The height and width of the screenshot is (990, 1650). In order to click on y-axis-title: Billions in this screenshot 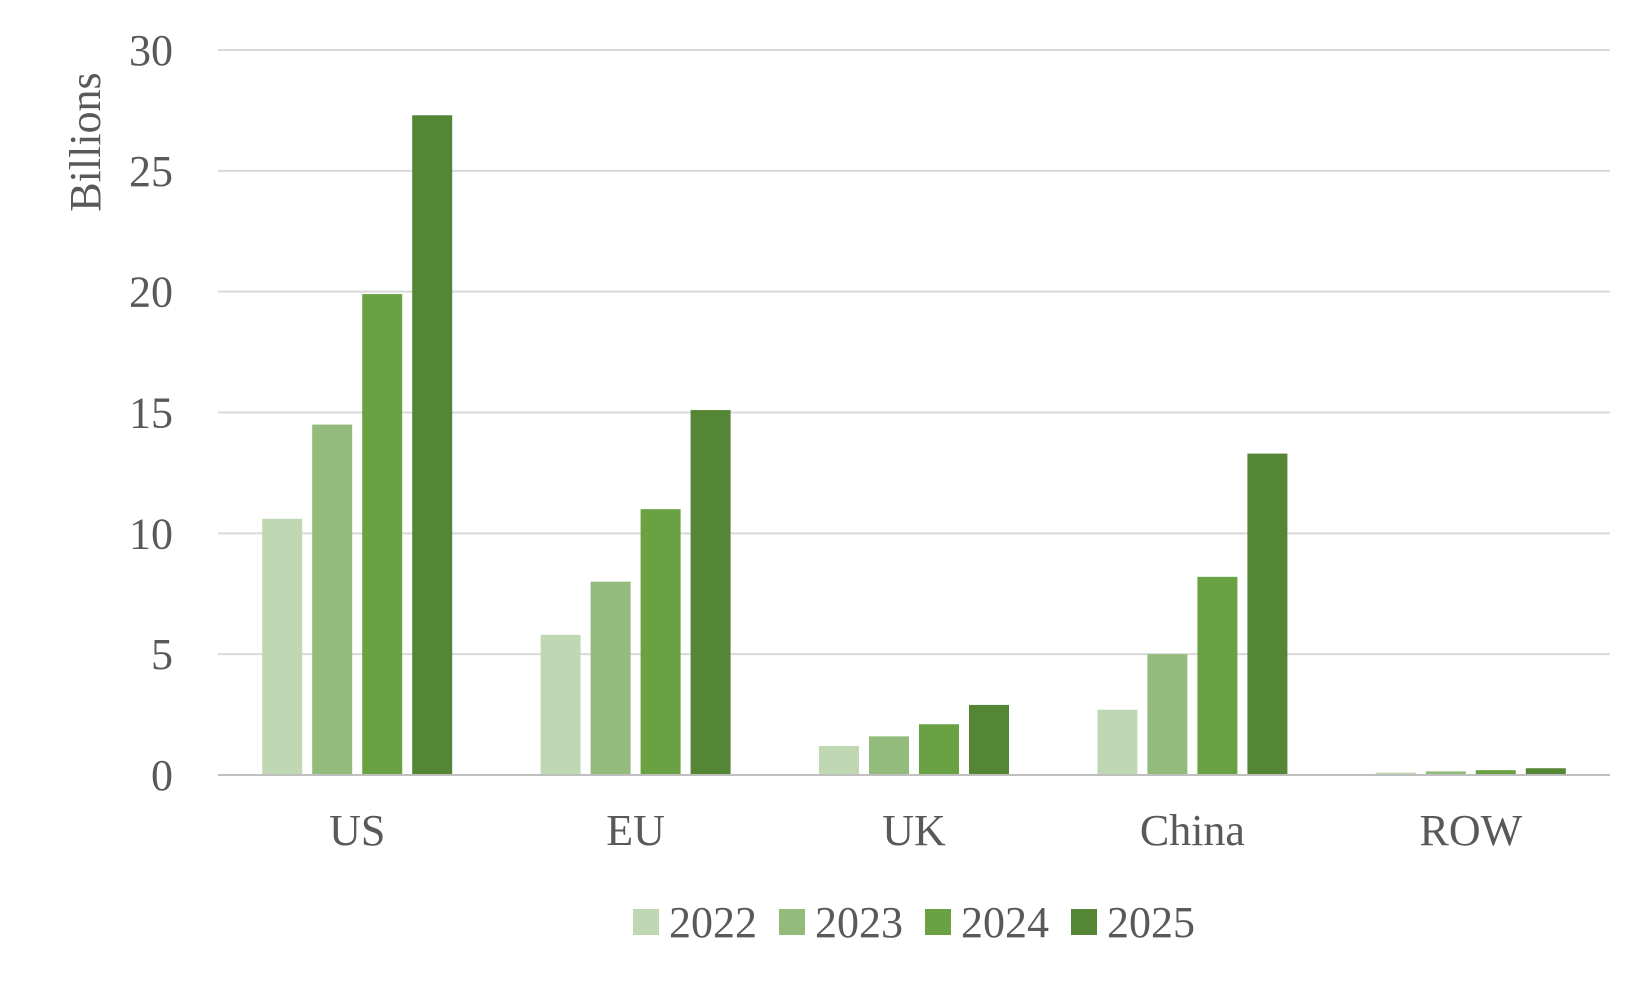, I will do `click(85, 141)`.